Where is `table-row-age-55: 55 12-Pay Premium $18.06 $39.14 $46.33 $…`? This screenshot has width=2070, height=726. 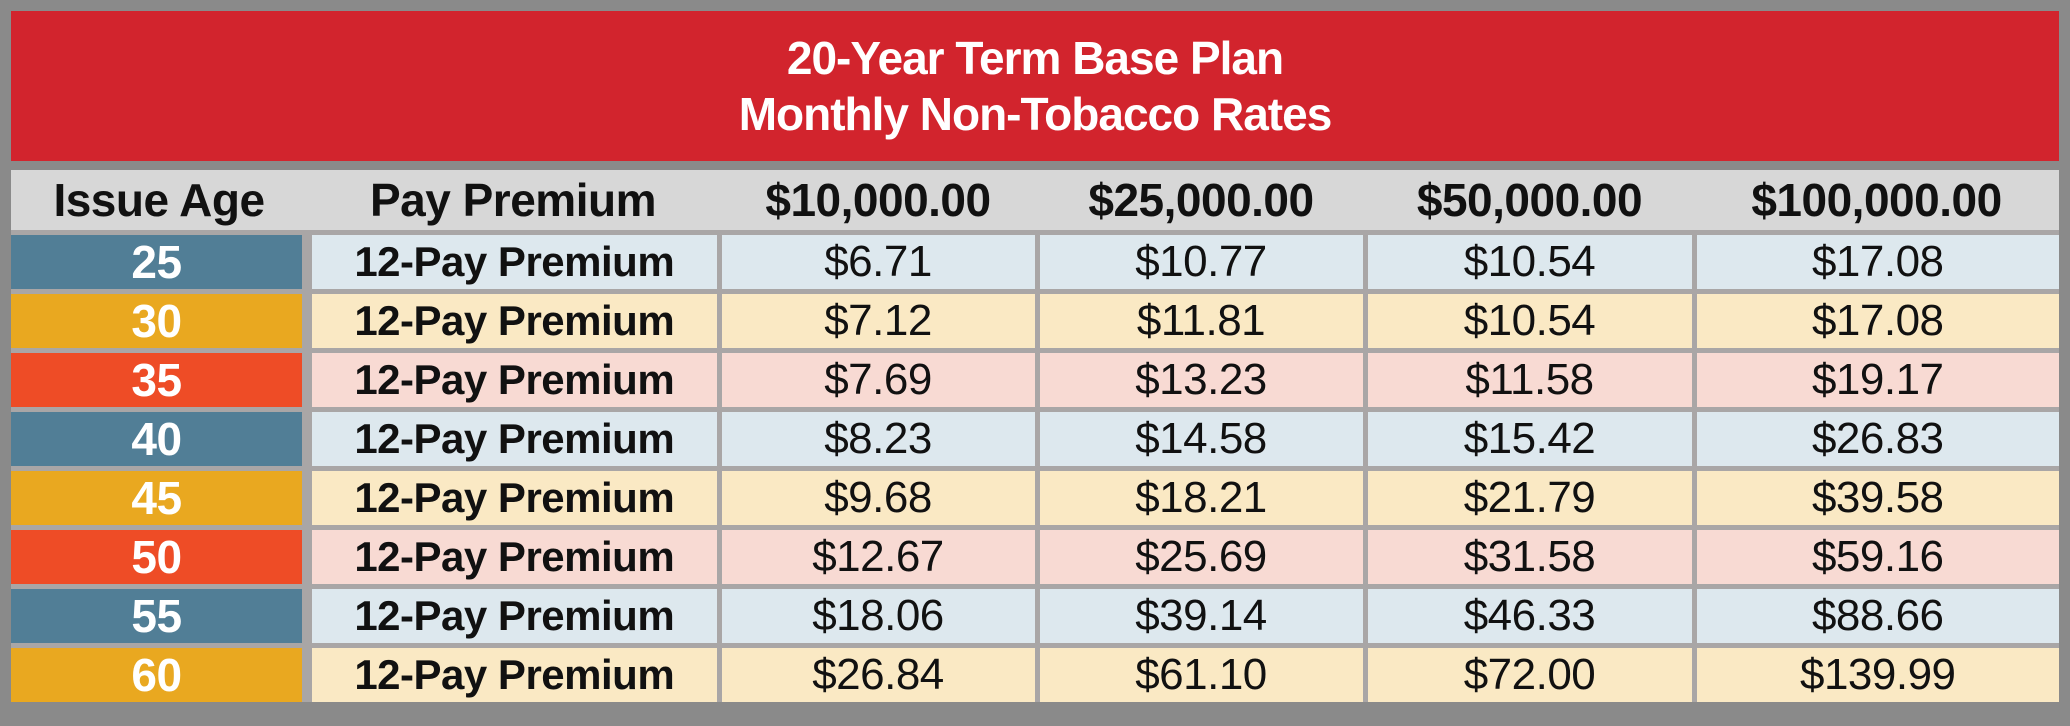 table-row-age-55: 55 12-Pay Premium $18.06 $39.14 $46.33 $… is located at coordinates (1035, 615).